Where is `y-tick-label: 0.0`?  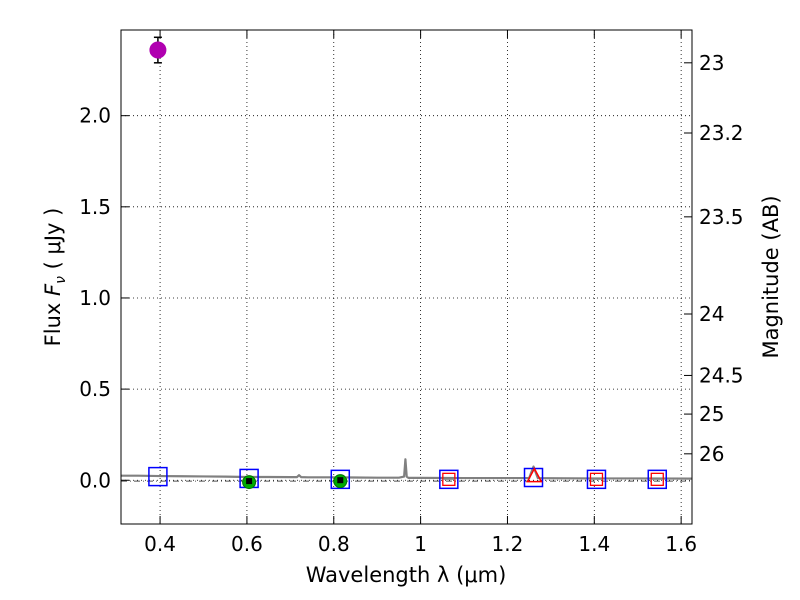
y-tick-label: 0.0 is located at coordinates (95, 480).